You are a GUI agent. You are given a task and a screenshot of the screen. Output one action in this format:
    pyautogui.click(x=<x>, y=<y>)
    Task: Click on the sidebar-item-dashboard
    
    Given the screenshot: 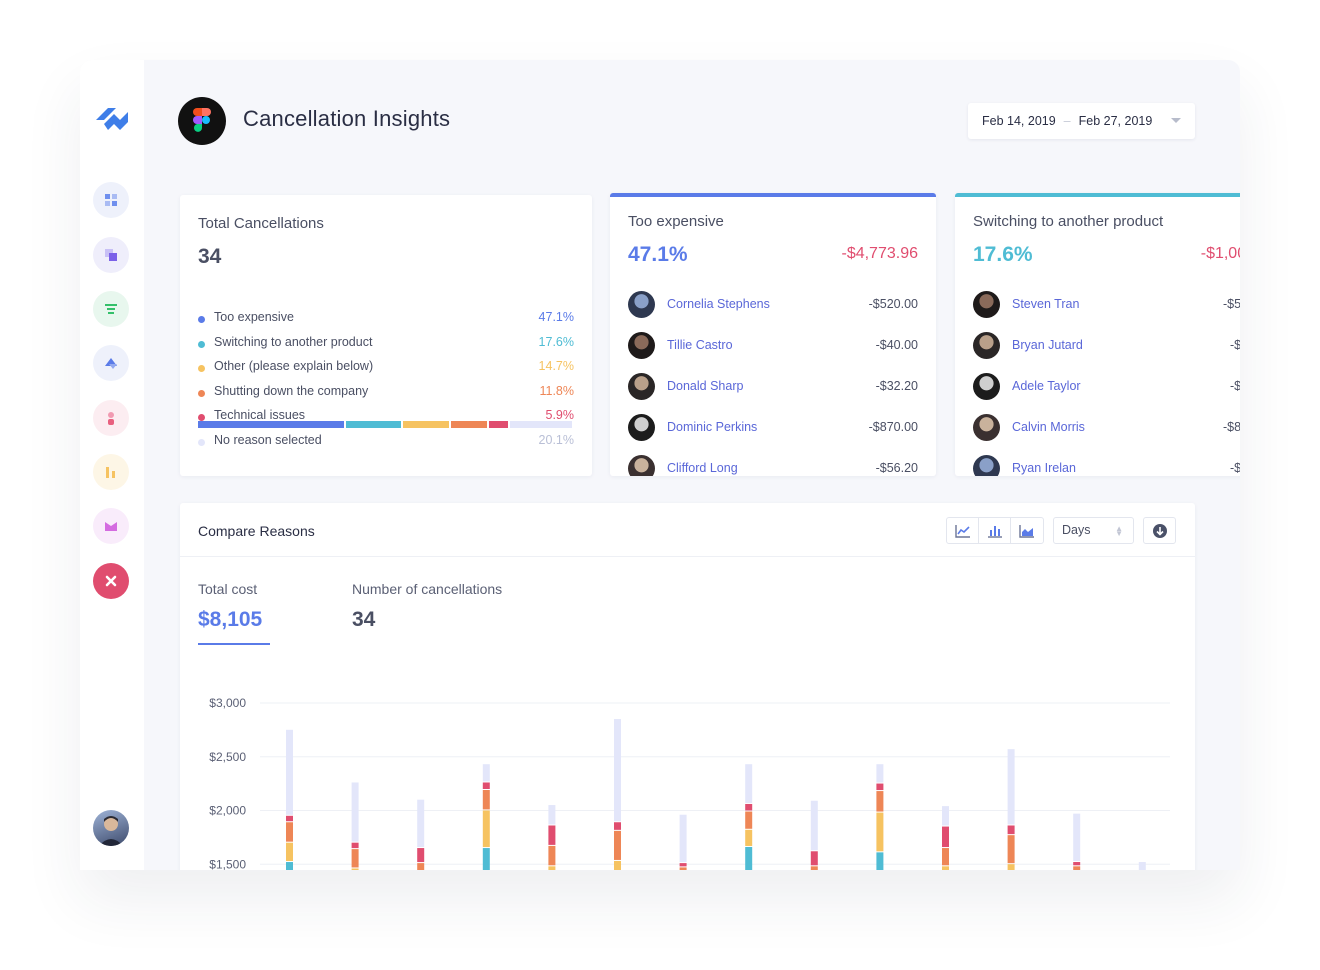 What is the action you would take?
    pyautogui.click(x=111, y=200)
    